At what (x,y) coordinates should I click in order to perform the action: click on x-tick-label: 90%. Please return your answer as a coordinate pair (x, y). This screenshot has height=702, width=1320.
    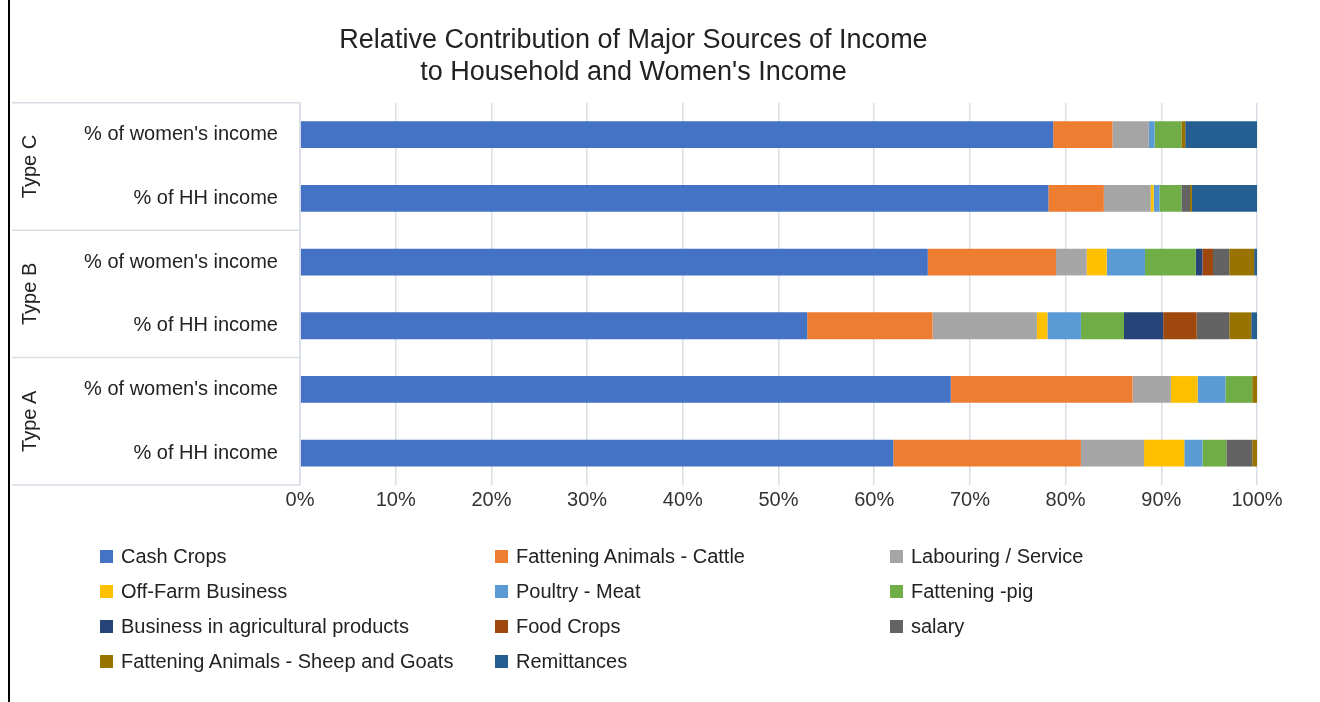
    Looking at the image, I should click on (1161, 498).